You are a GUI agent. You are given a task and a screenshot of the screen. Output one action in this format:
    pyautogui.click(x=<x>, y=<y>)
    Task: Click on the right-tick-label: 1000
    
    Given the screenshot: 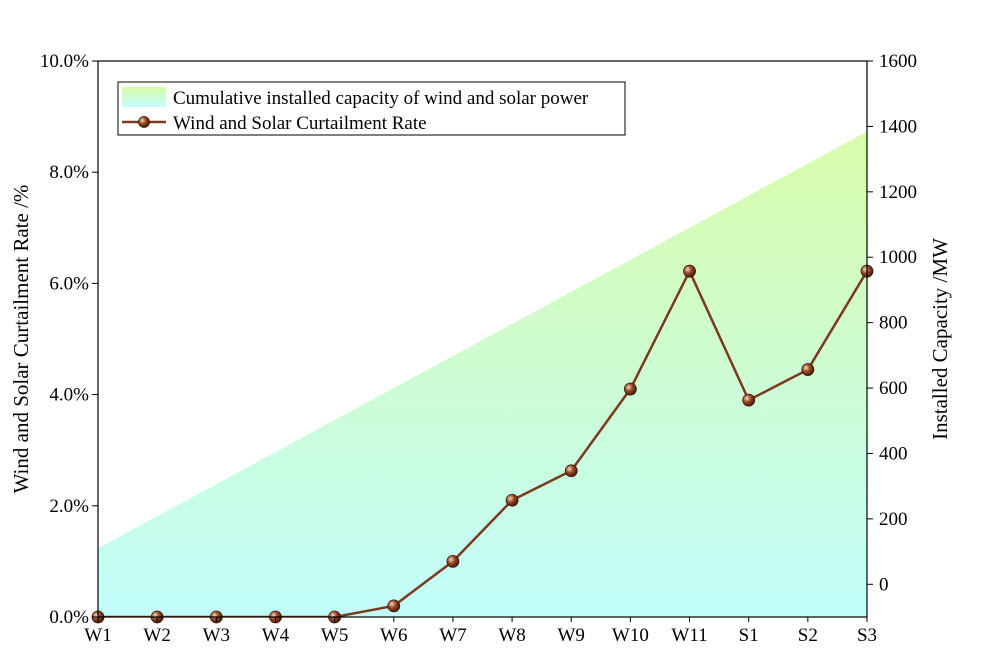 What is the action you would take?
    pyautogui.click(x=898, y=257)
    